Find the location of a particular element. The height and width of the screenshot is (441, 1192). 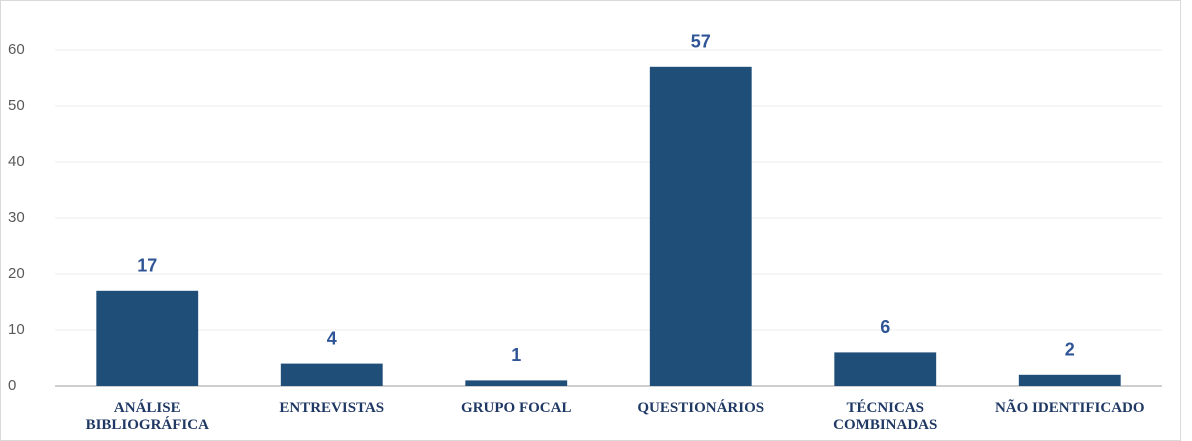

y-tick-label: 40 is located at coordinates (16, 161).